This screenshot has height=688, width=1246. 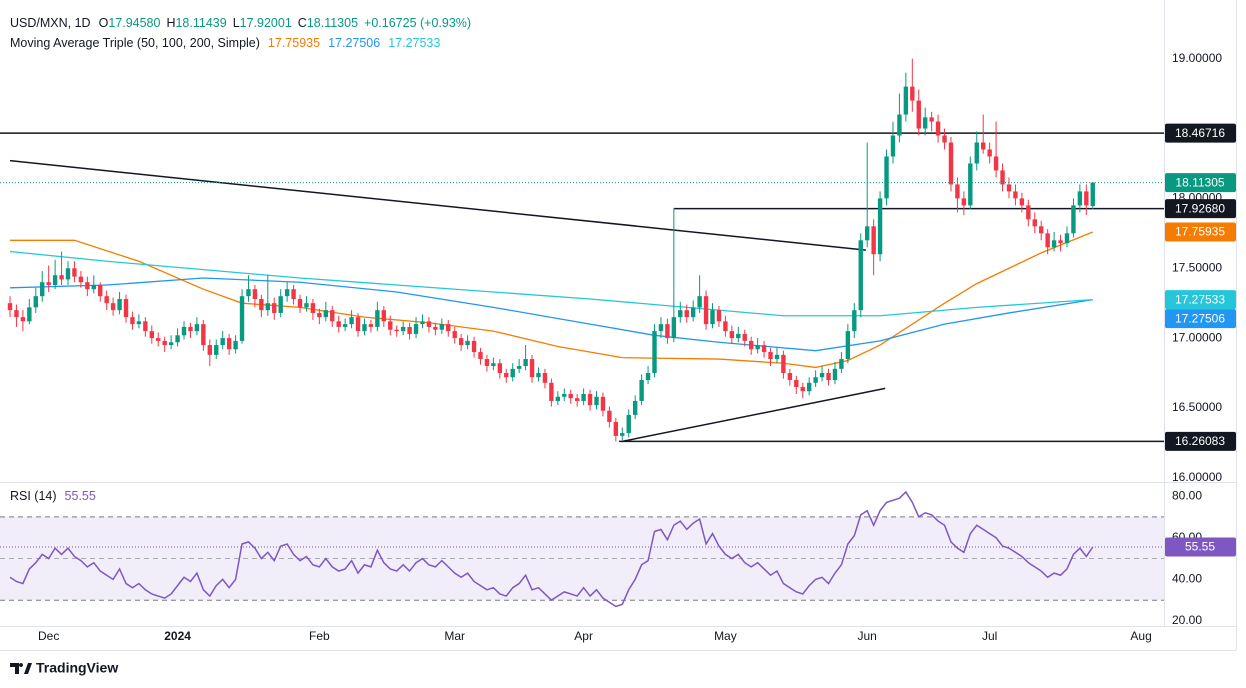 I want to click on rsi-tick-label: 40.00, so click(x=1187, y=579).